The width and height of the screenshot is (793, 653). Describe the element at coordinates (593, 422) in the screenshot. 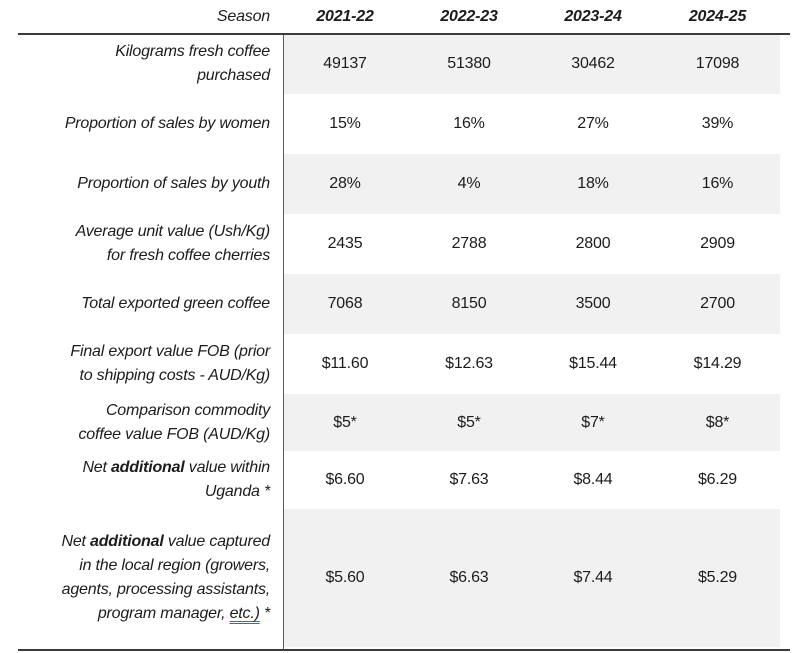

I see `value-cell: $7*` at that location.